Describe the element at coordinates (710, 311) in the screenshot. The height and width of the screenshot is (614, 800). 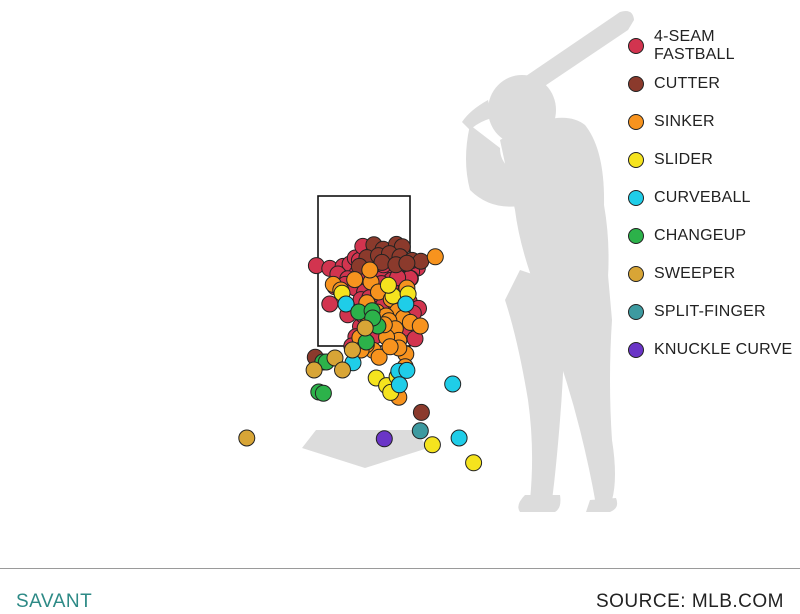
I see `legend-label: SPLIT-FINGER` at that location.